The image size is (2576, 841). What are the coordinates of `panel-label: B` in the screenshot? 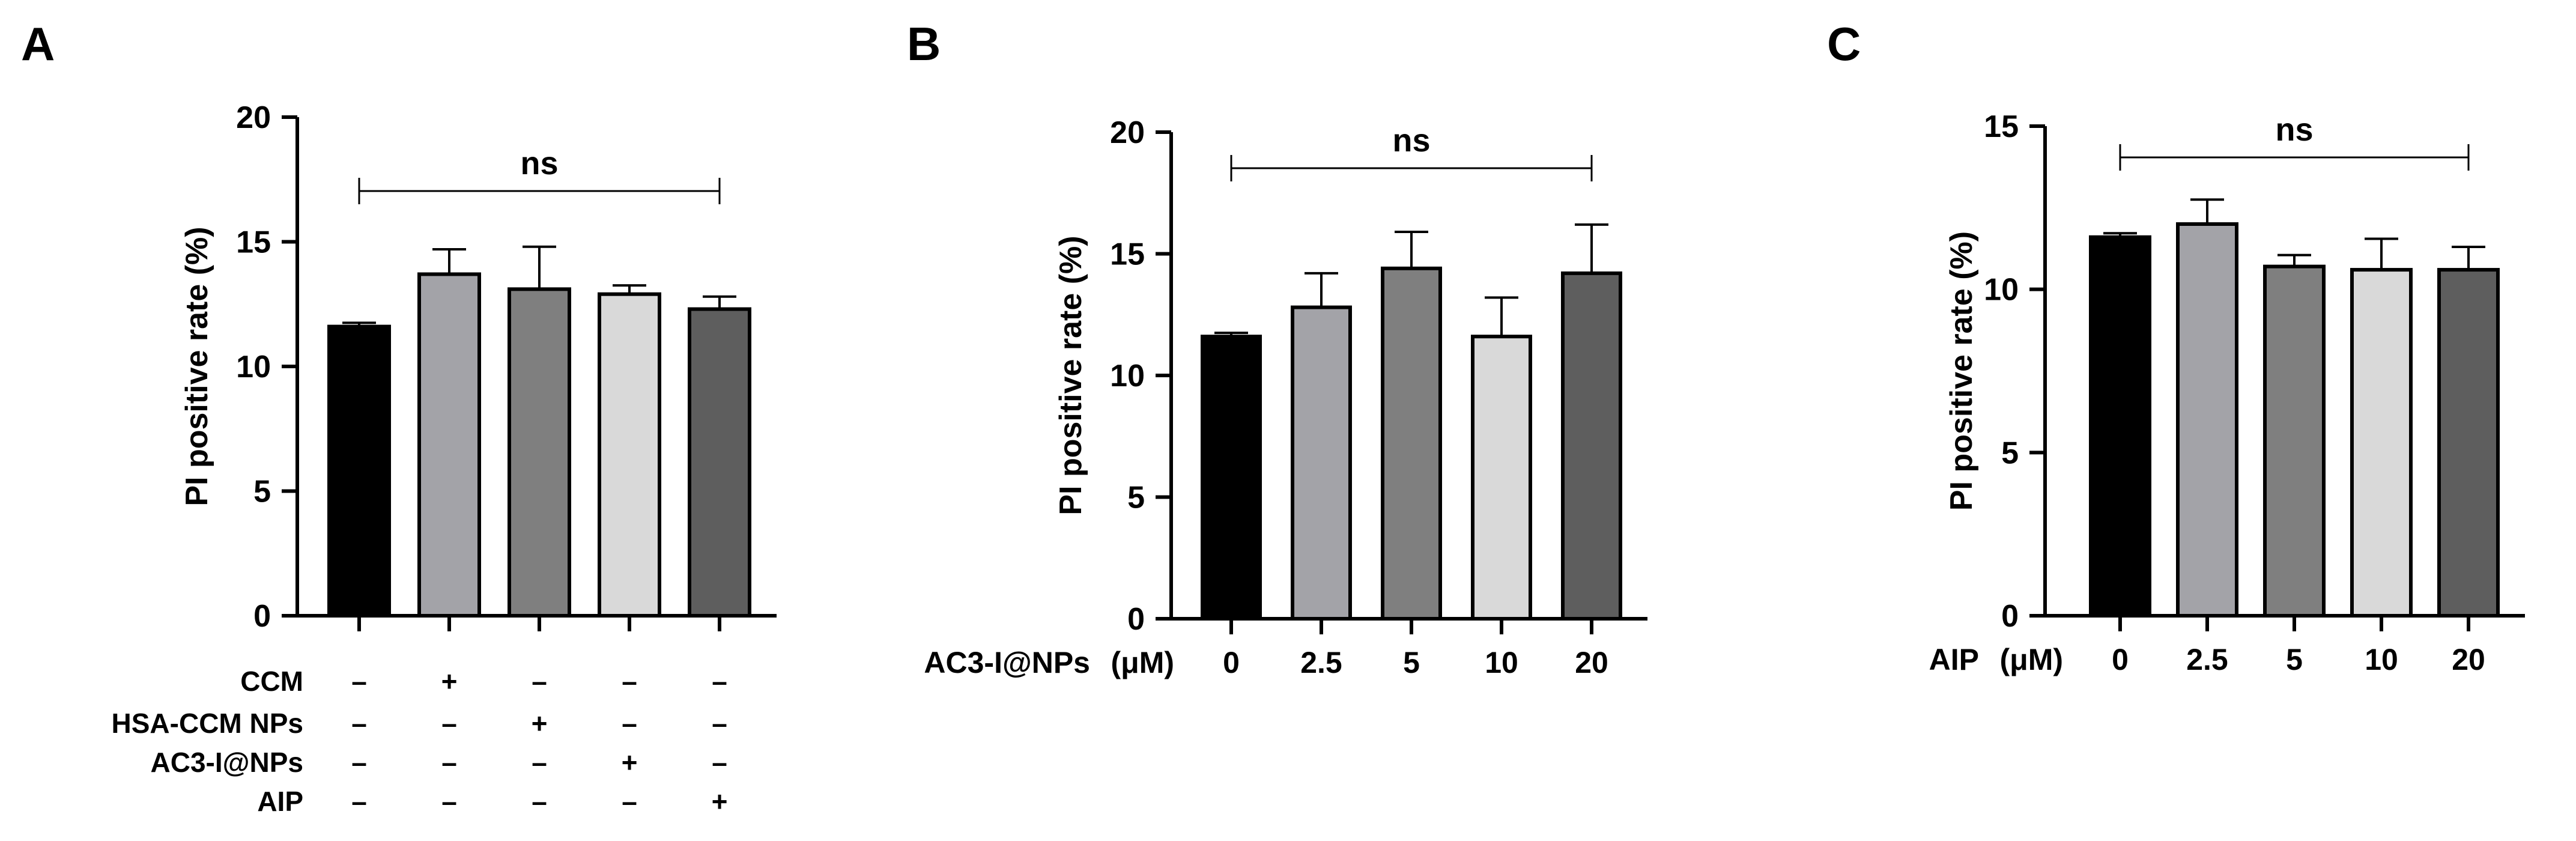 It's located at (924, 44).